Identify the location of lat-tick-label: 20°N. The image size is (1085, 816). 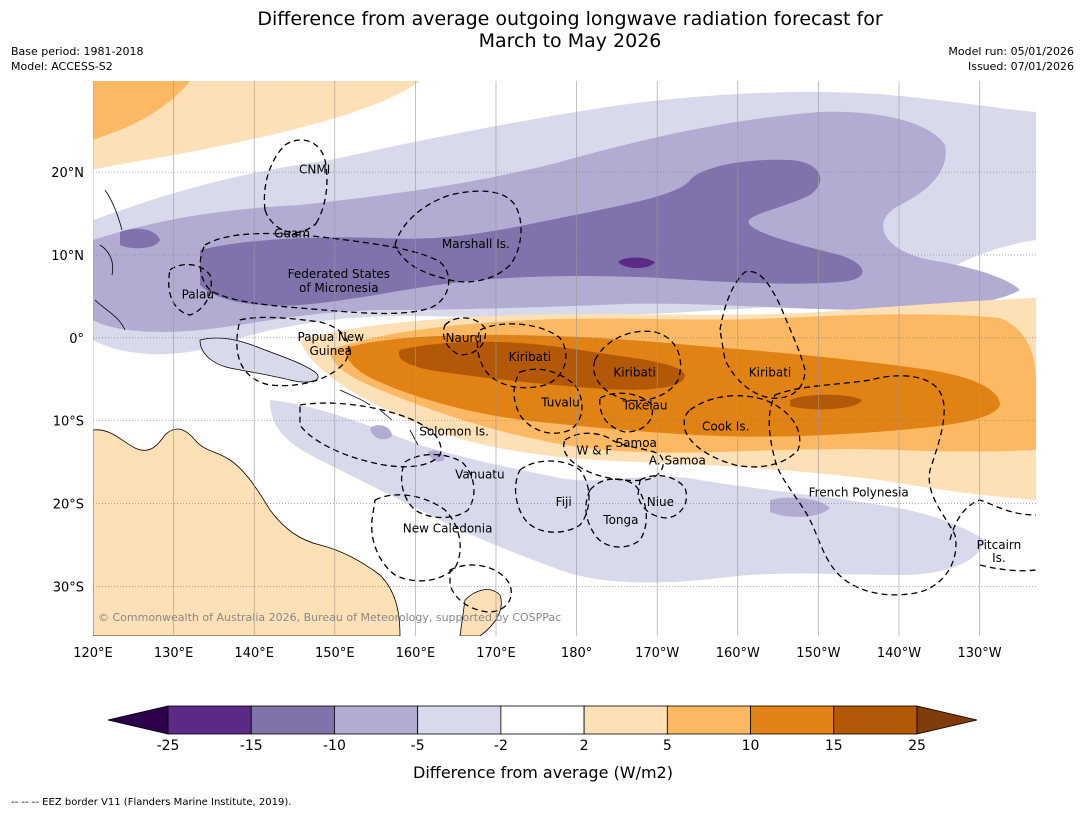
(67, 173).